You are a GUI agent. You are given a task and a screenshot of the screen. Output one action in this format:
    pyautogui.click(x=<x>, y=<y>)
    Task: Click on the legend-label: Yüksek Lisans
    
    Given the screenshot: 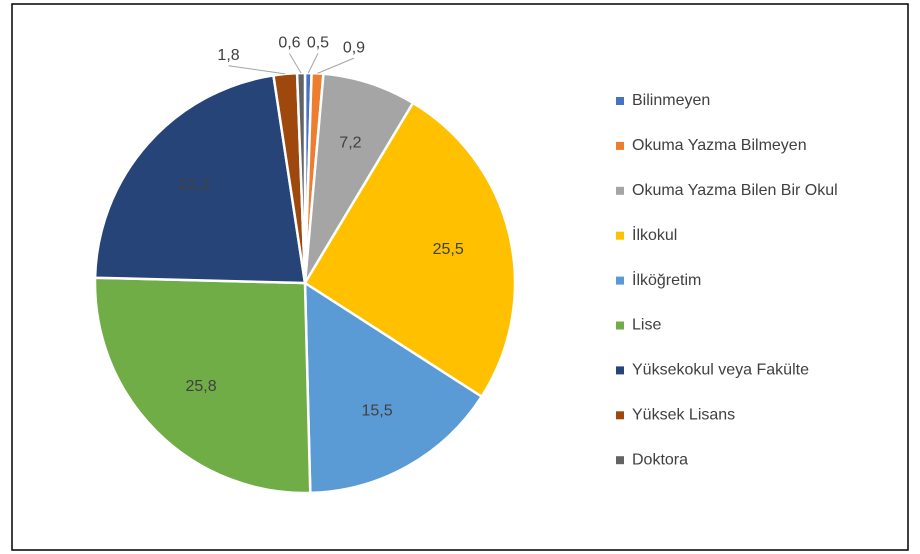 What is the action you would take?
    pyautogui.click(x=683, y=415)
    